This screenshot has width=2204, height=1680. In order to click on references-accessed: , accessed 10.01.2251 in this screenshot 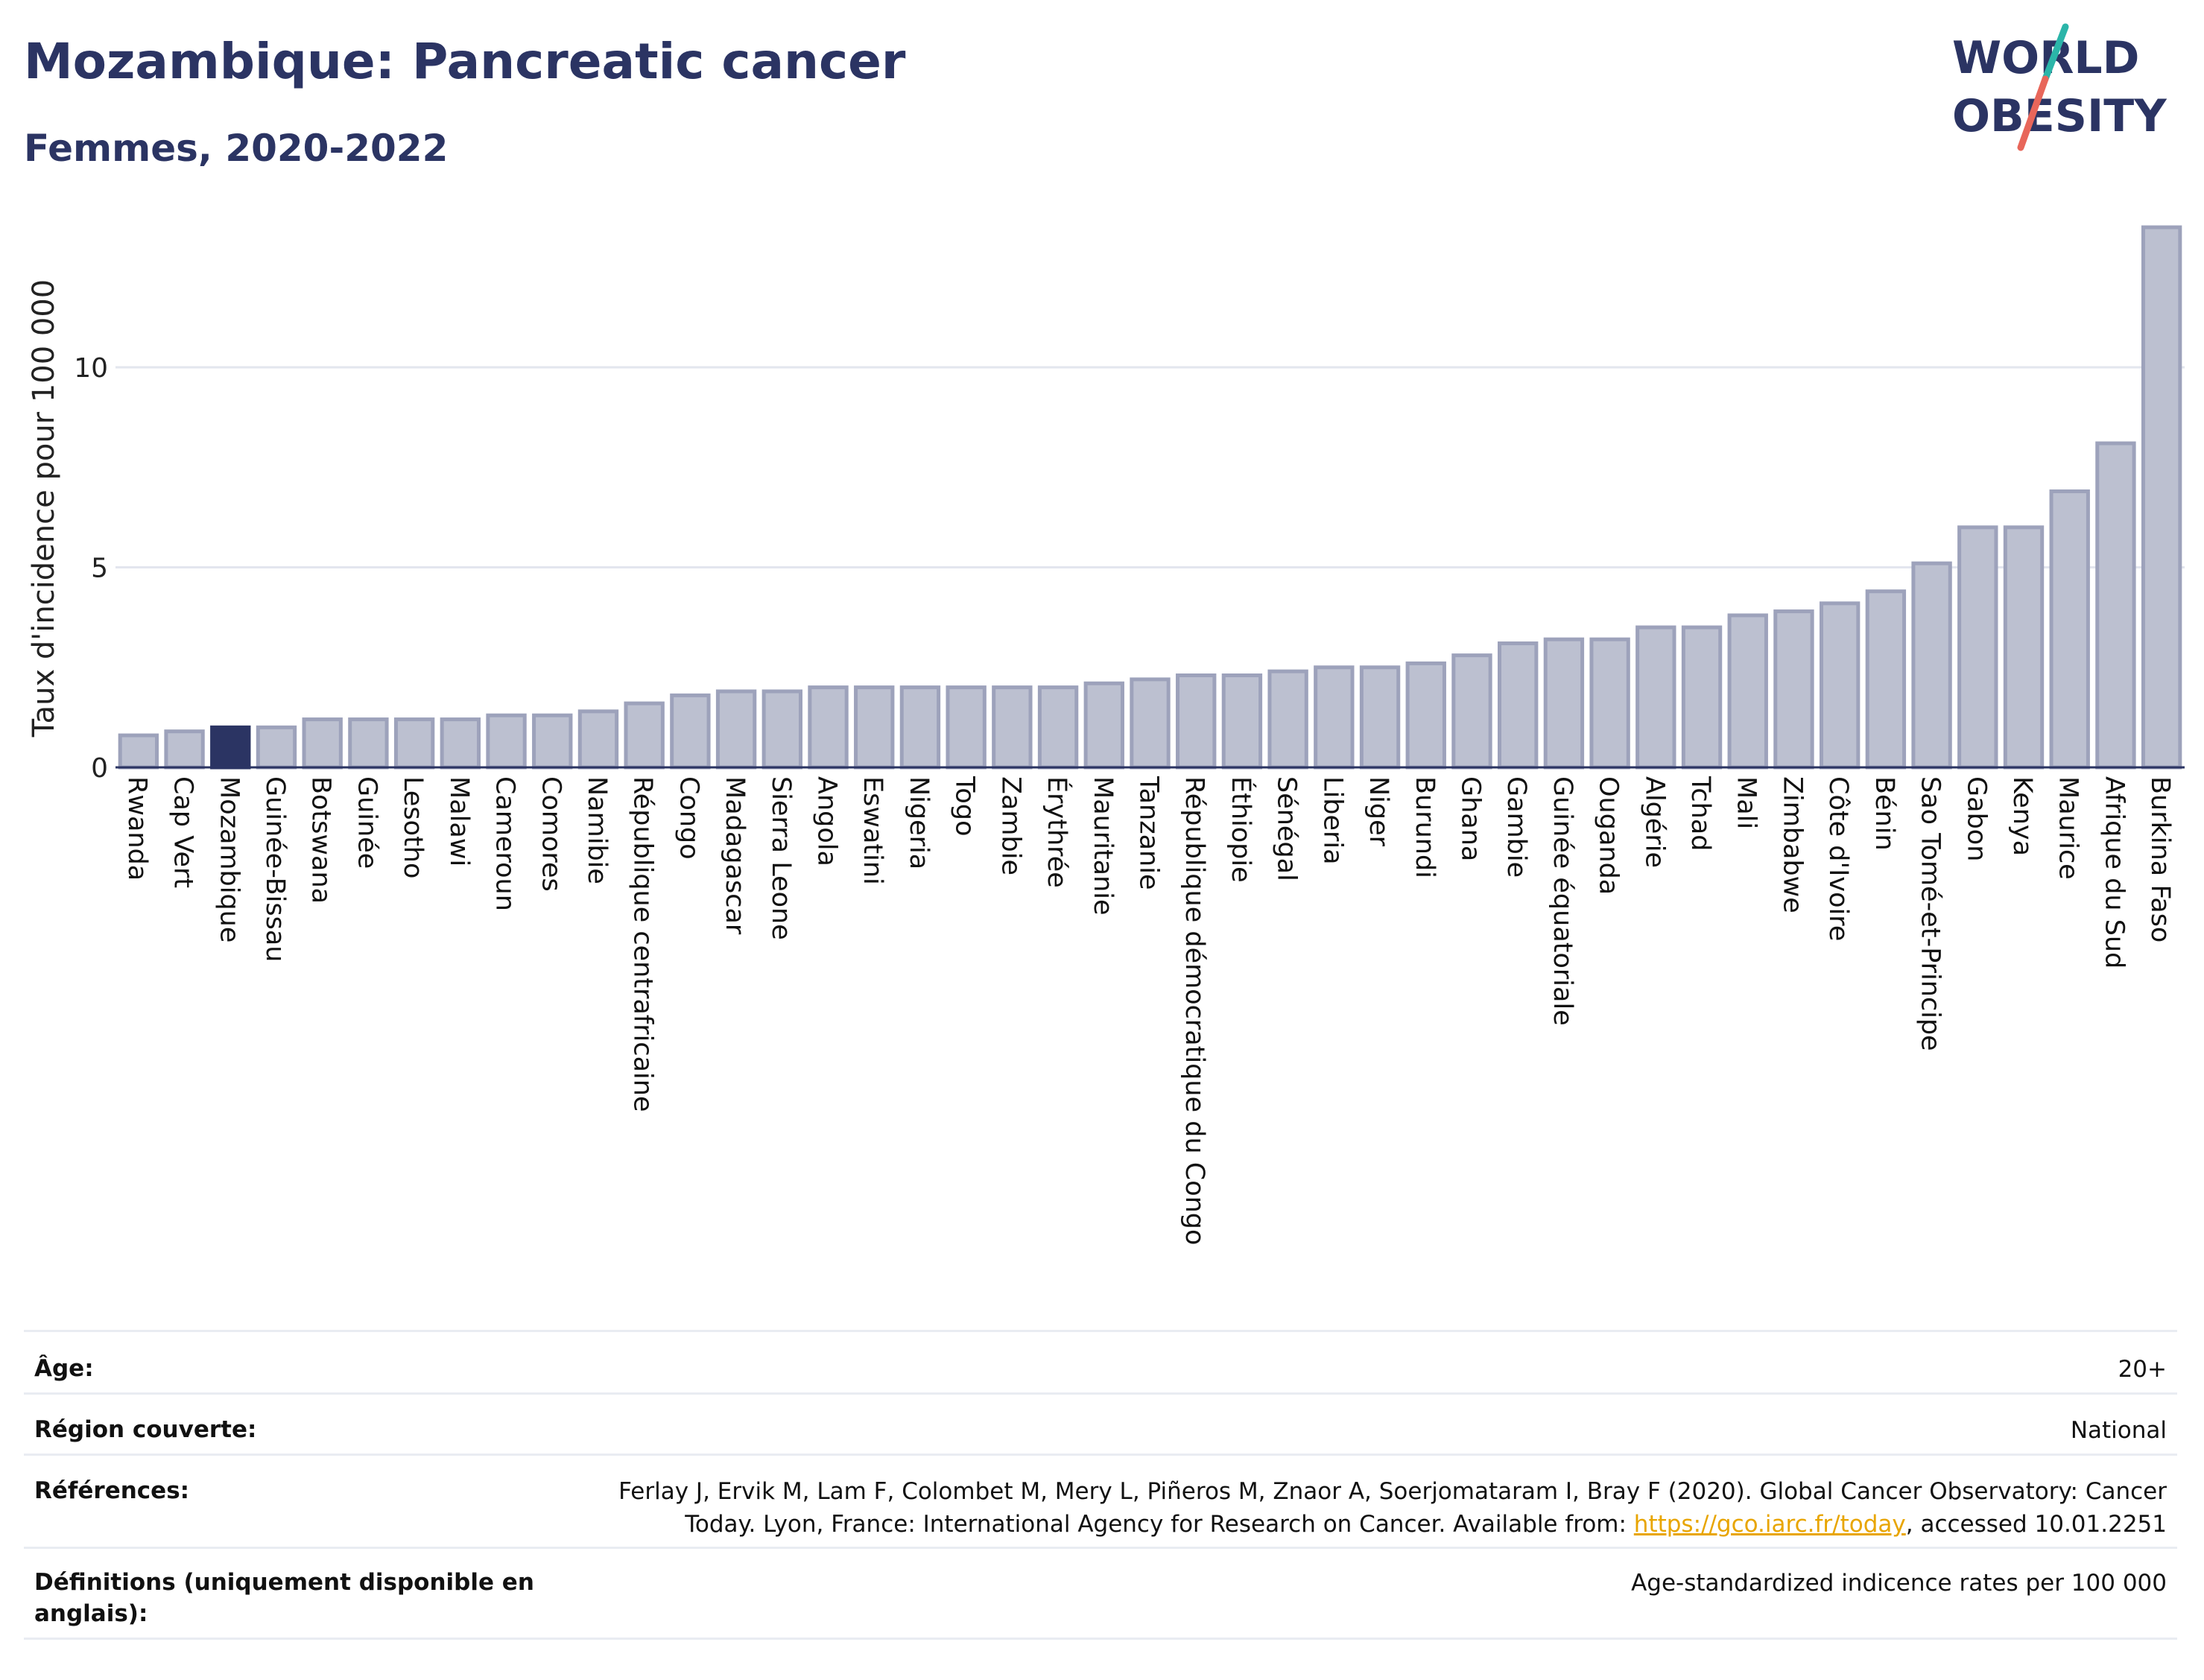, I will do `click(2036, 1524)`.